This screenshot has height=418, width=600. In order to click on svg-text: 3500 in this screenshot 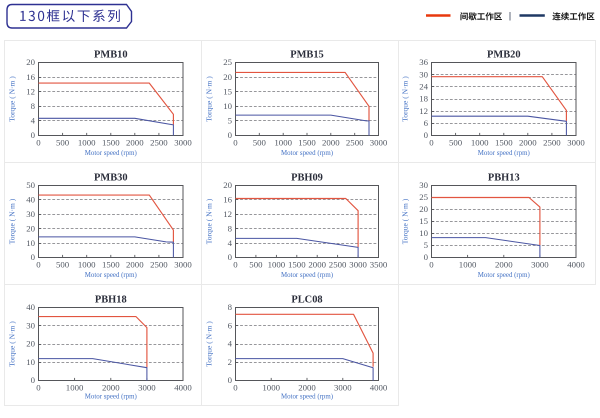, I will do `click(379, 265)`.